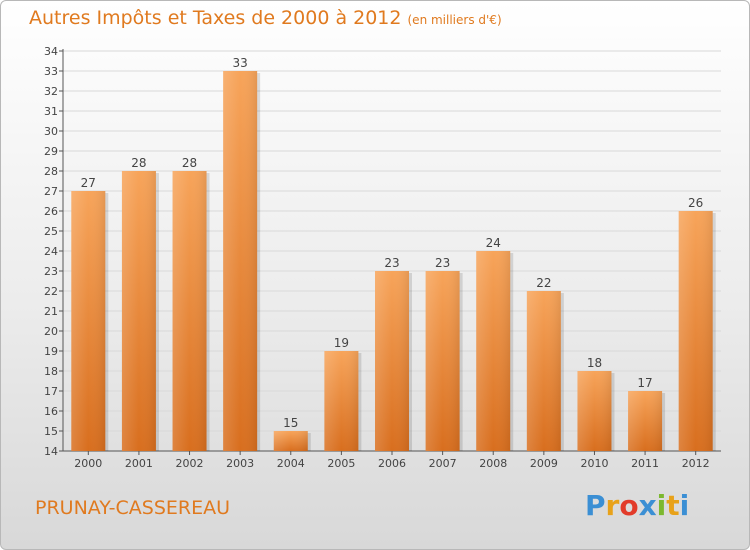 This screenshot has height=550, width=750. I want to click on logo-letter: x, so click(647, 505).